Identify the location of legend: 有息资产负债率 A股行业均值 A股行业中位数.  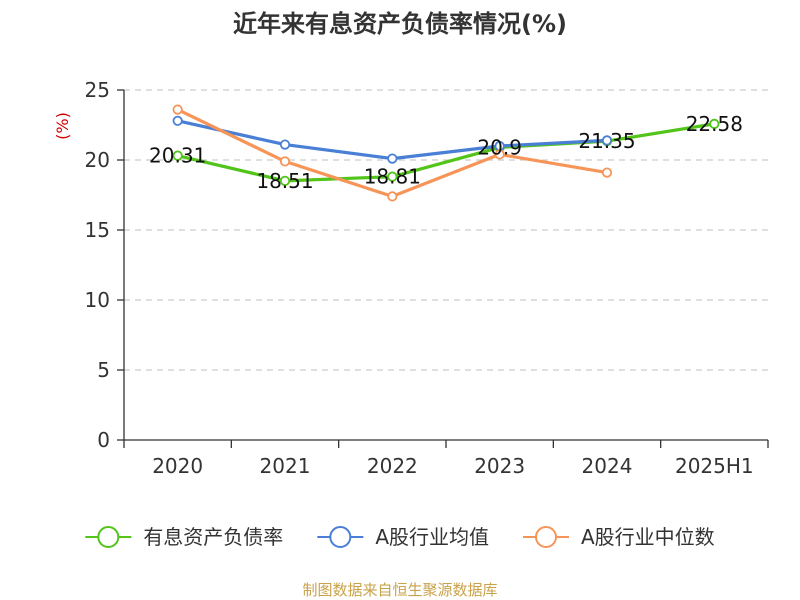
(400, 537).